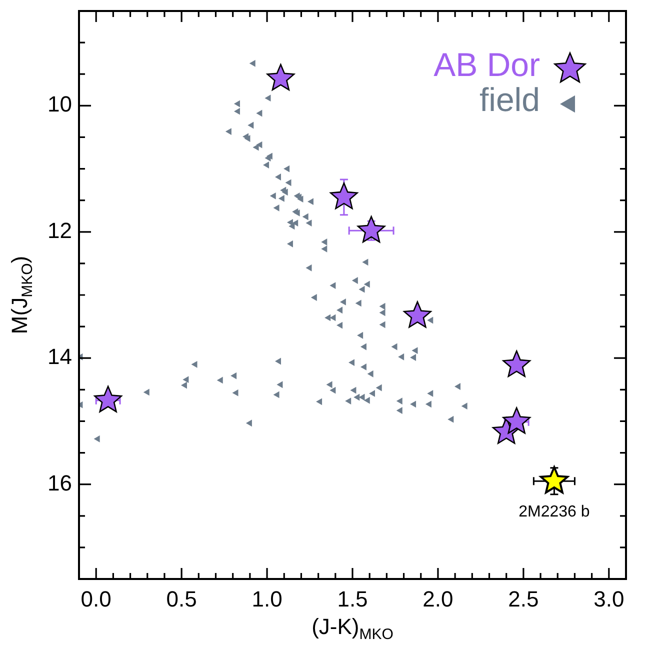  What do you see at coordinates (60, 230) in the screenshot?
I see `y-tick-label: 12` at bounding box center [60, 230].